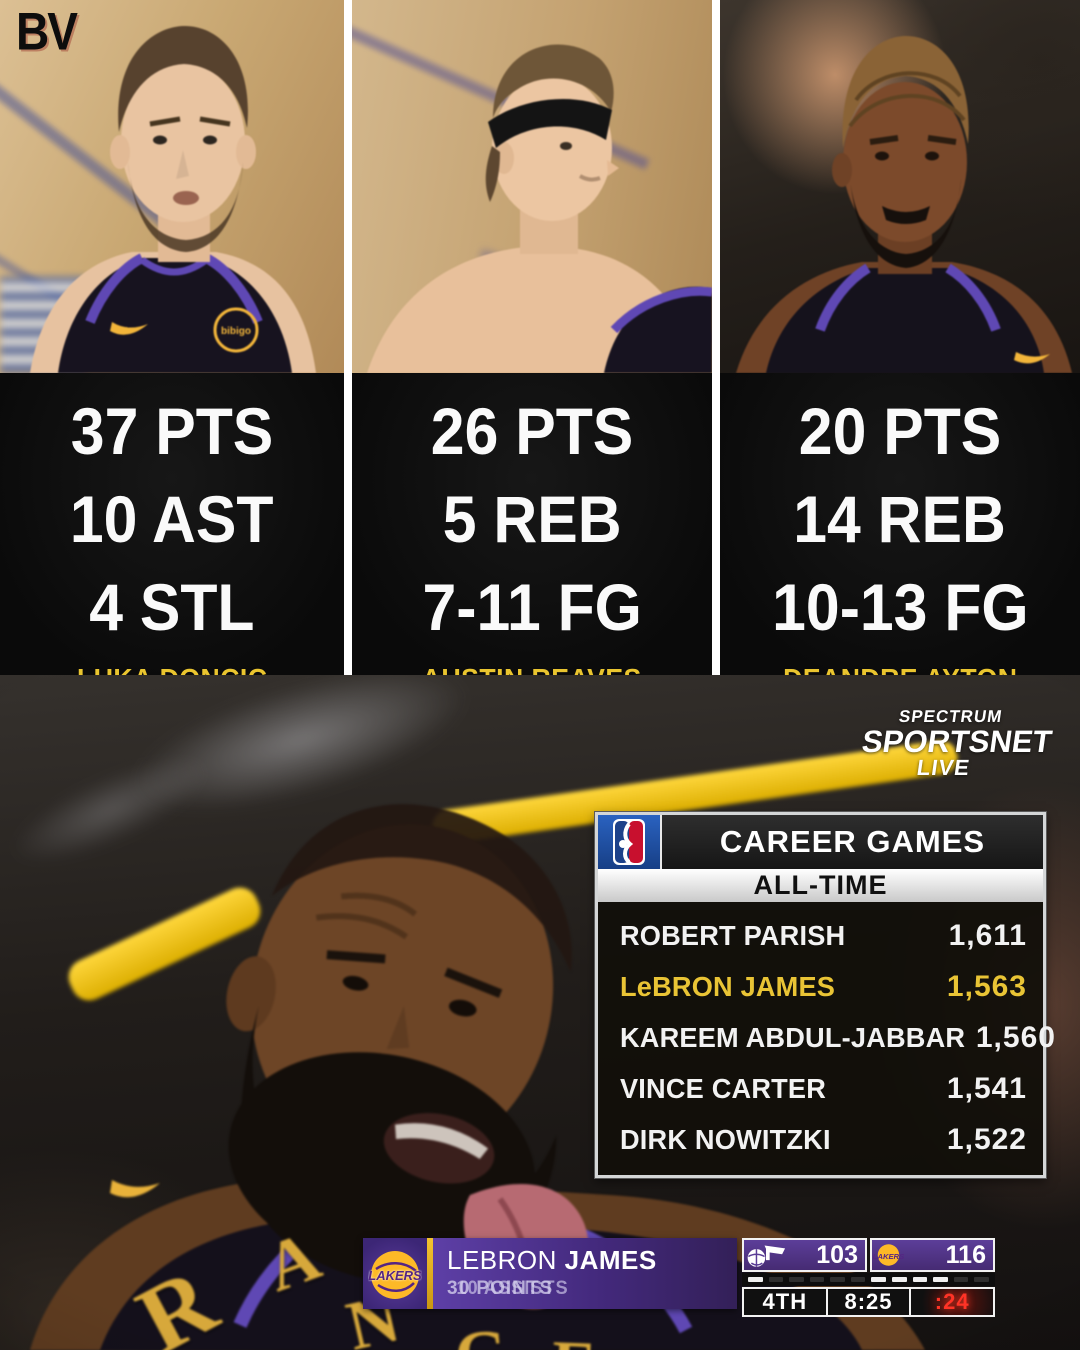 The image size is (1080, 1350). What do you see at coordinates (943, 767) in the screenshot?
I see `live-badge: LIVE` at bounding box center [943, 767].